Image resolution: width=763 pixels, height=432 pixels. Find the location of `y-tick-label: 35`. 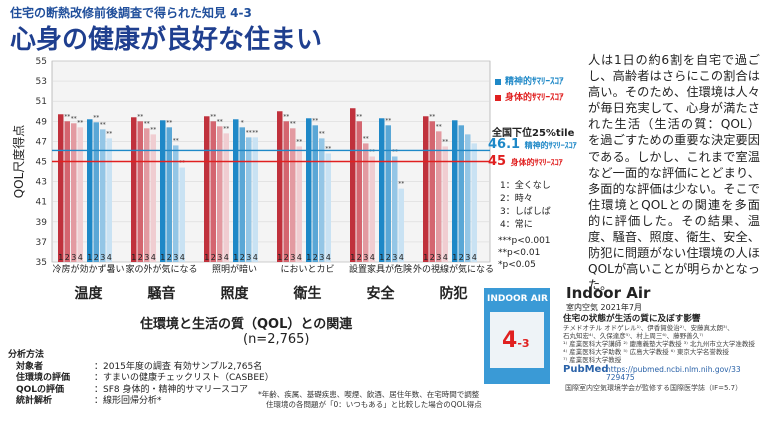

y-tick-label: 35 is located at coordinates (41, 263).